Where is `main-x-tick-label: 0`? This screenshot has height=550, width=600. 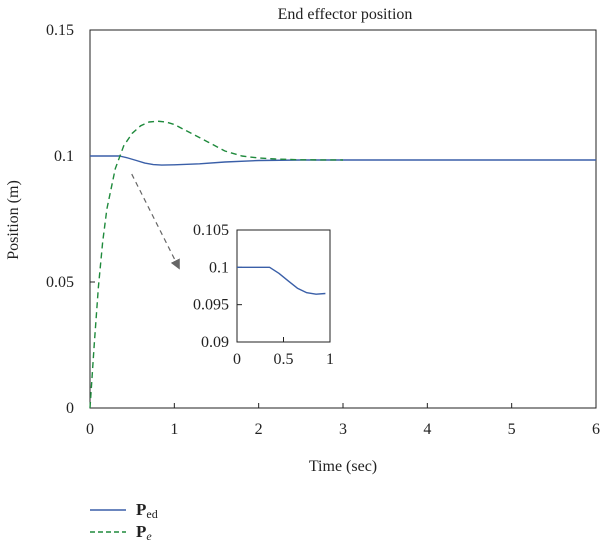 main-x-tick-label: 0 is located at coordinates (90, 429).